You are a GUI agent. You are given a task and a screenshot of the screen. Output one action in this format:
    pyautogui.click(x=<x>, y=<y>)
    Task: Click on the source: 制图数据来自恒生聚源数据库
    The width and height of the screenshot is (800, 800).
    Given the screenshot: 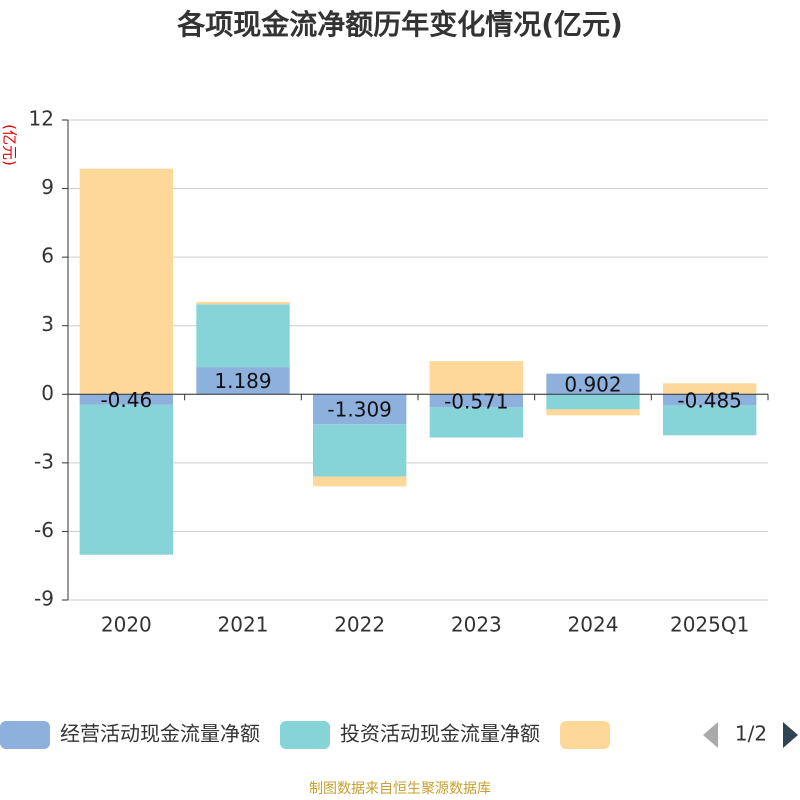 What is the action you would take?
    pyautogui.click(x=400, y=789)
    